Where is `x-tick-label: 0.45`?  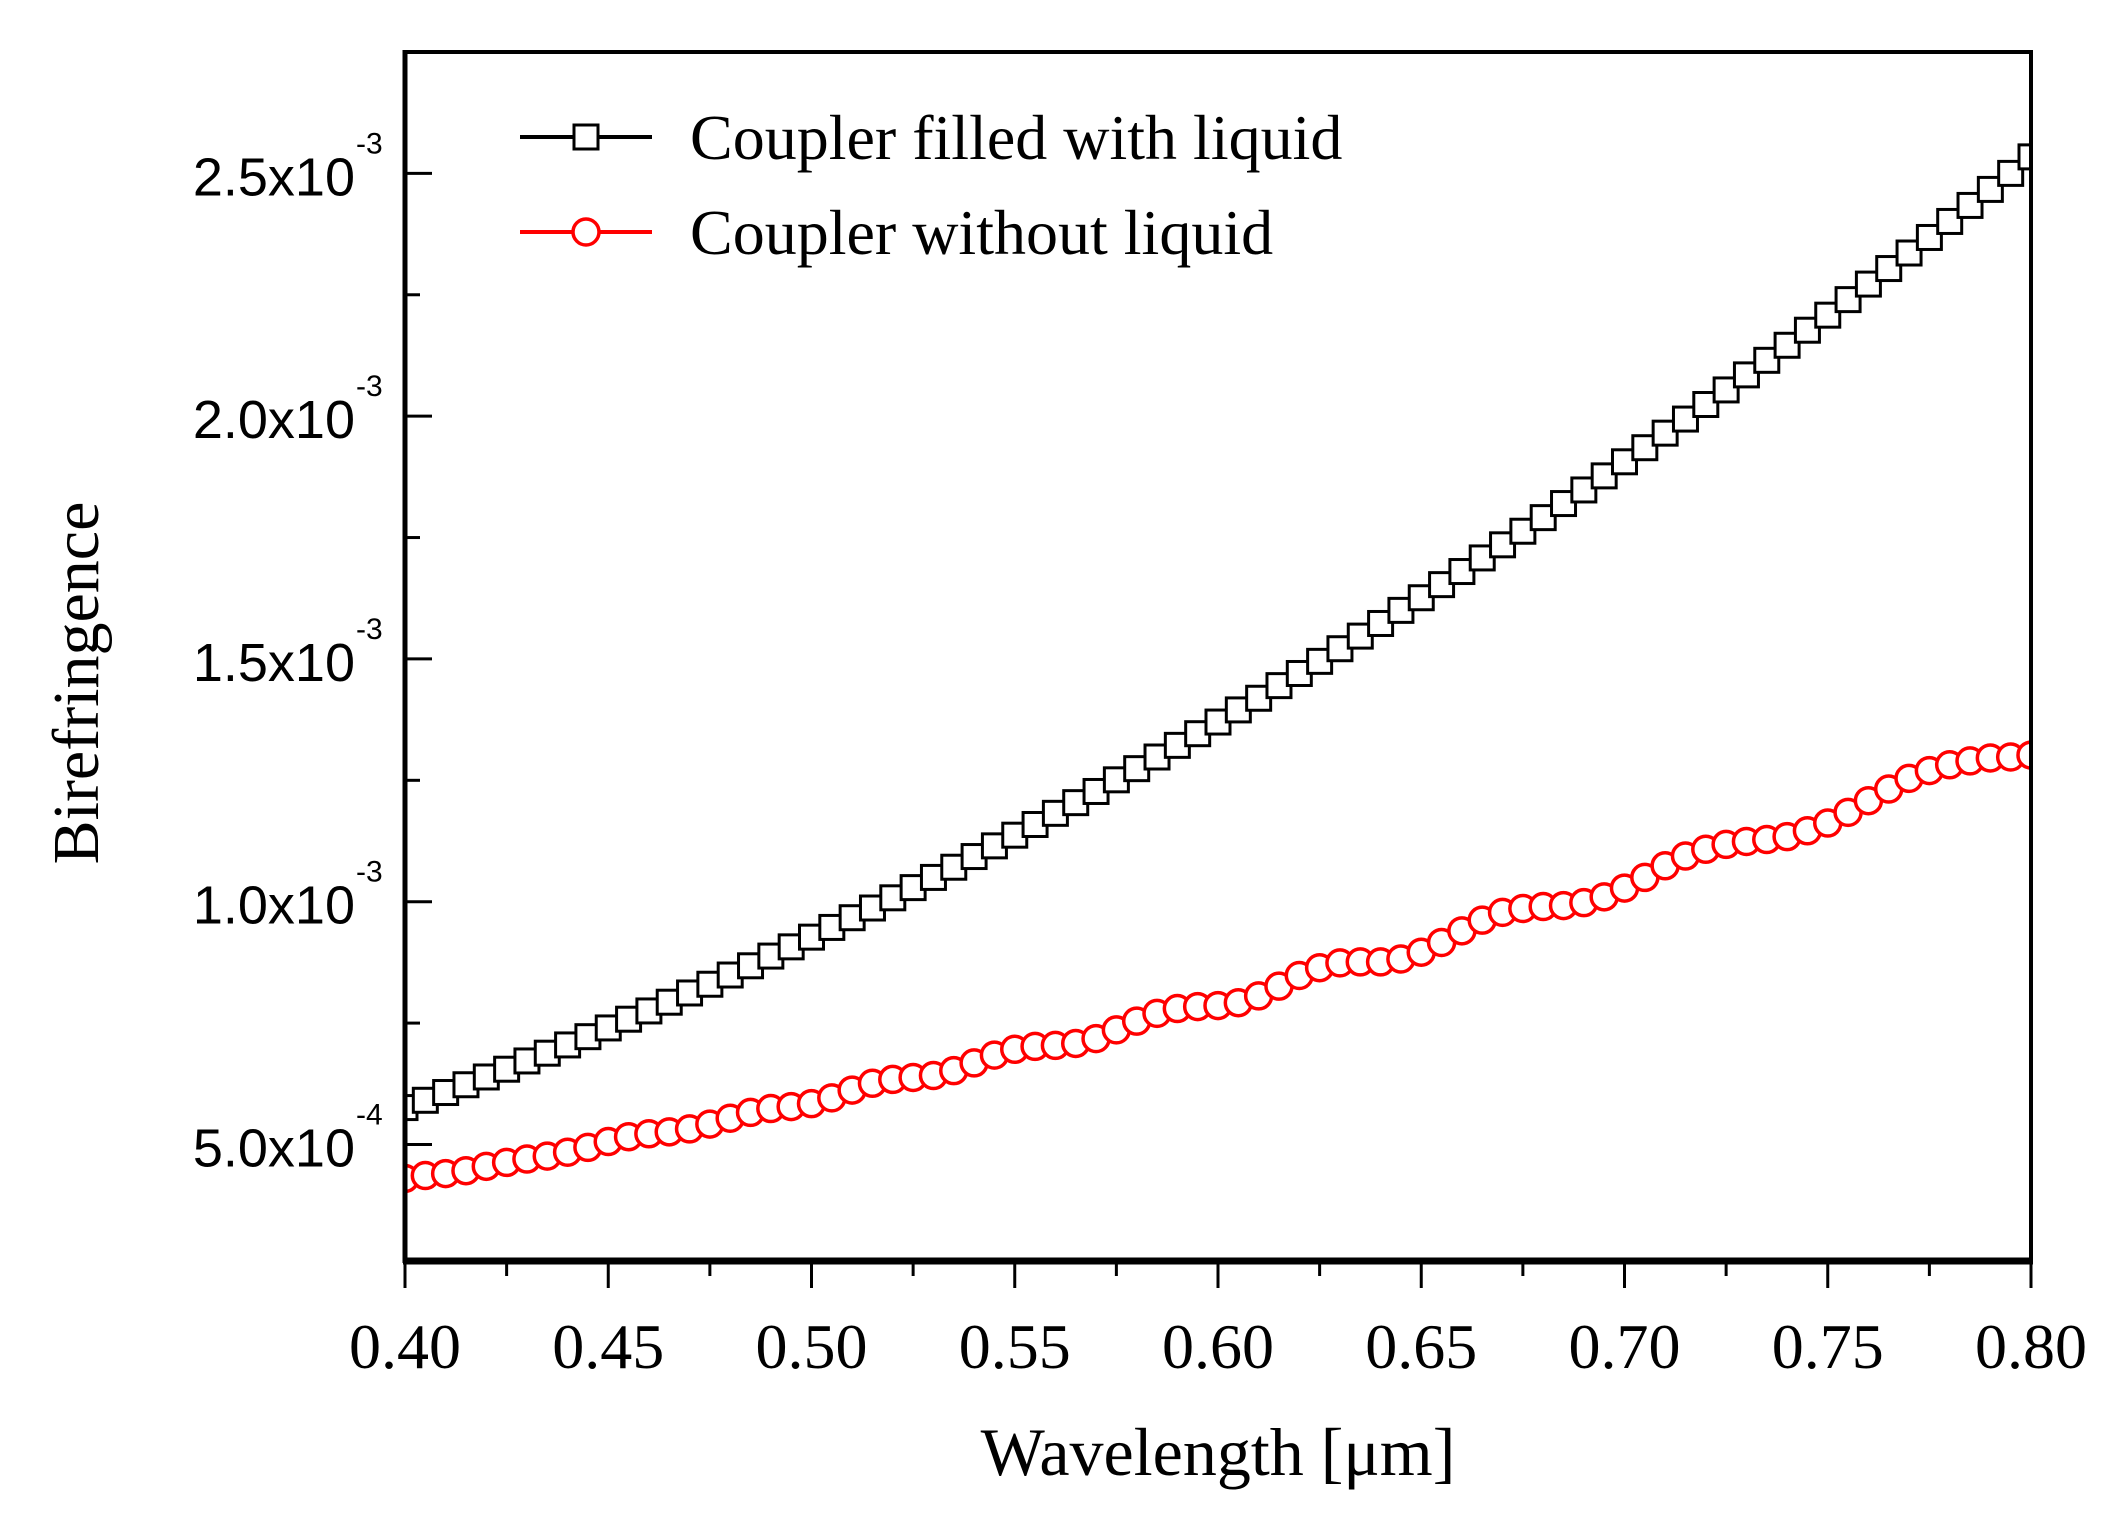
x-tick-label: 0.45 is located at coordinates (608, 1346).